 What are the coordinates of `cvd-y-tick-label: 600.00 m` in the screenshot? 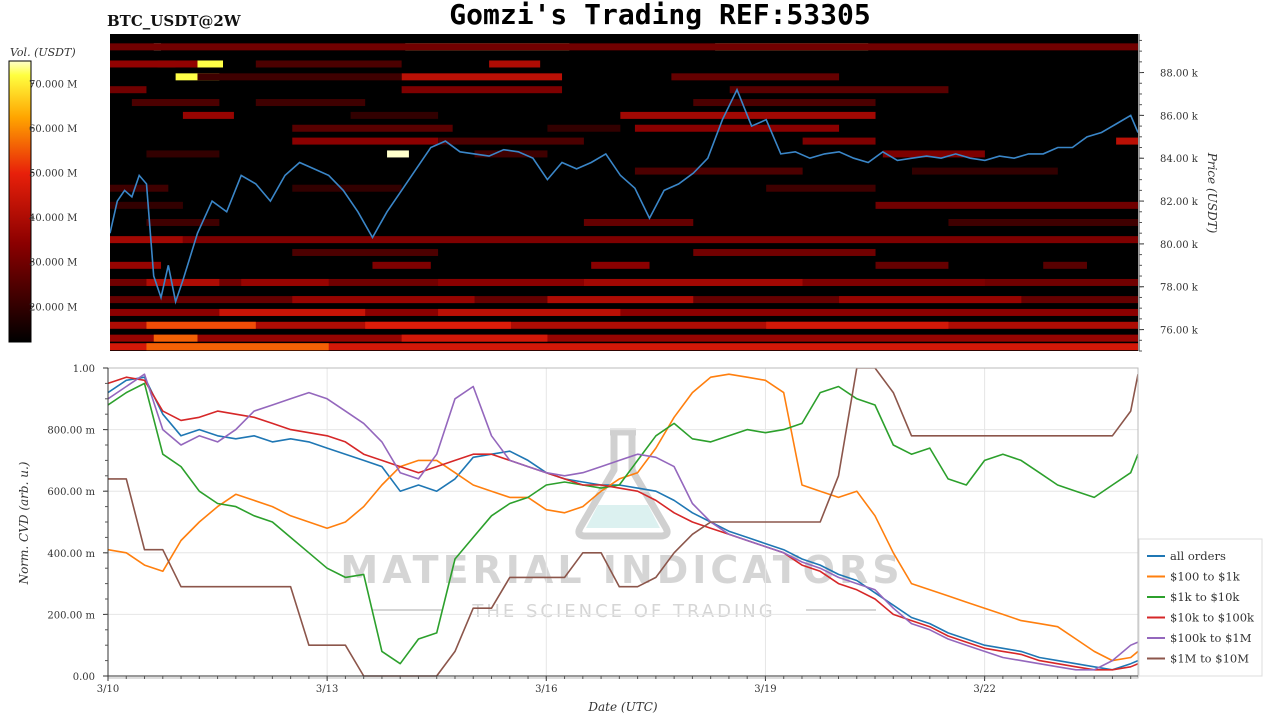 It's located at (71, 492).